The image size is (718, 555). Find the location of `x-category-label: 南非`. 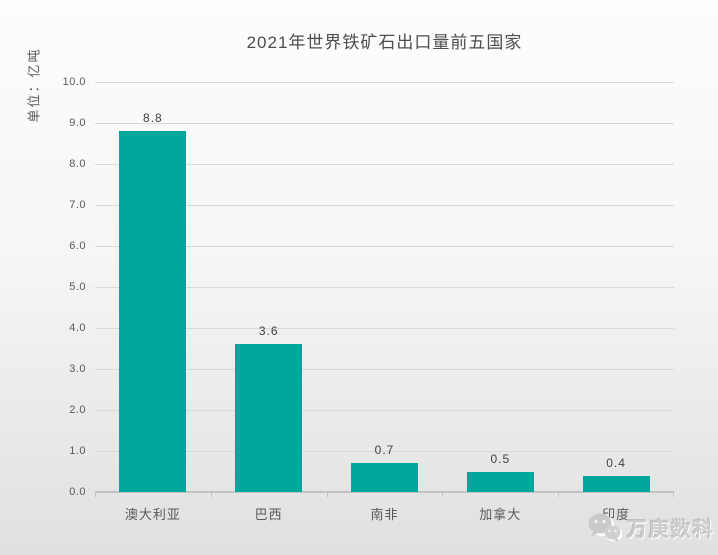

x-category-label: 南非 is located at coordinates (384, 514).